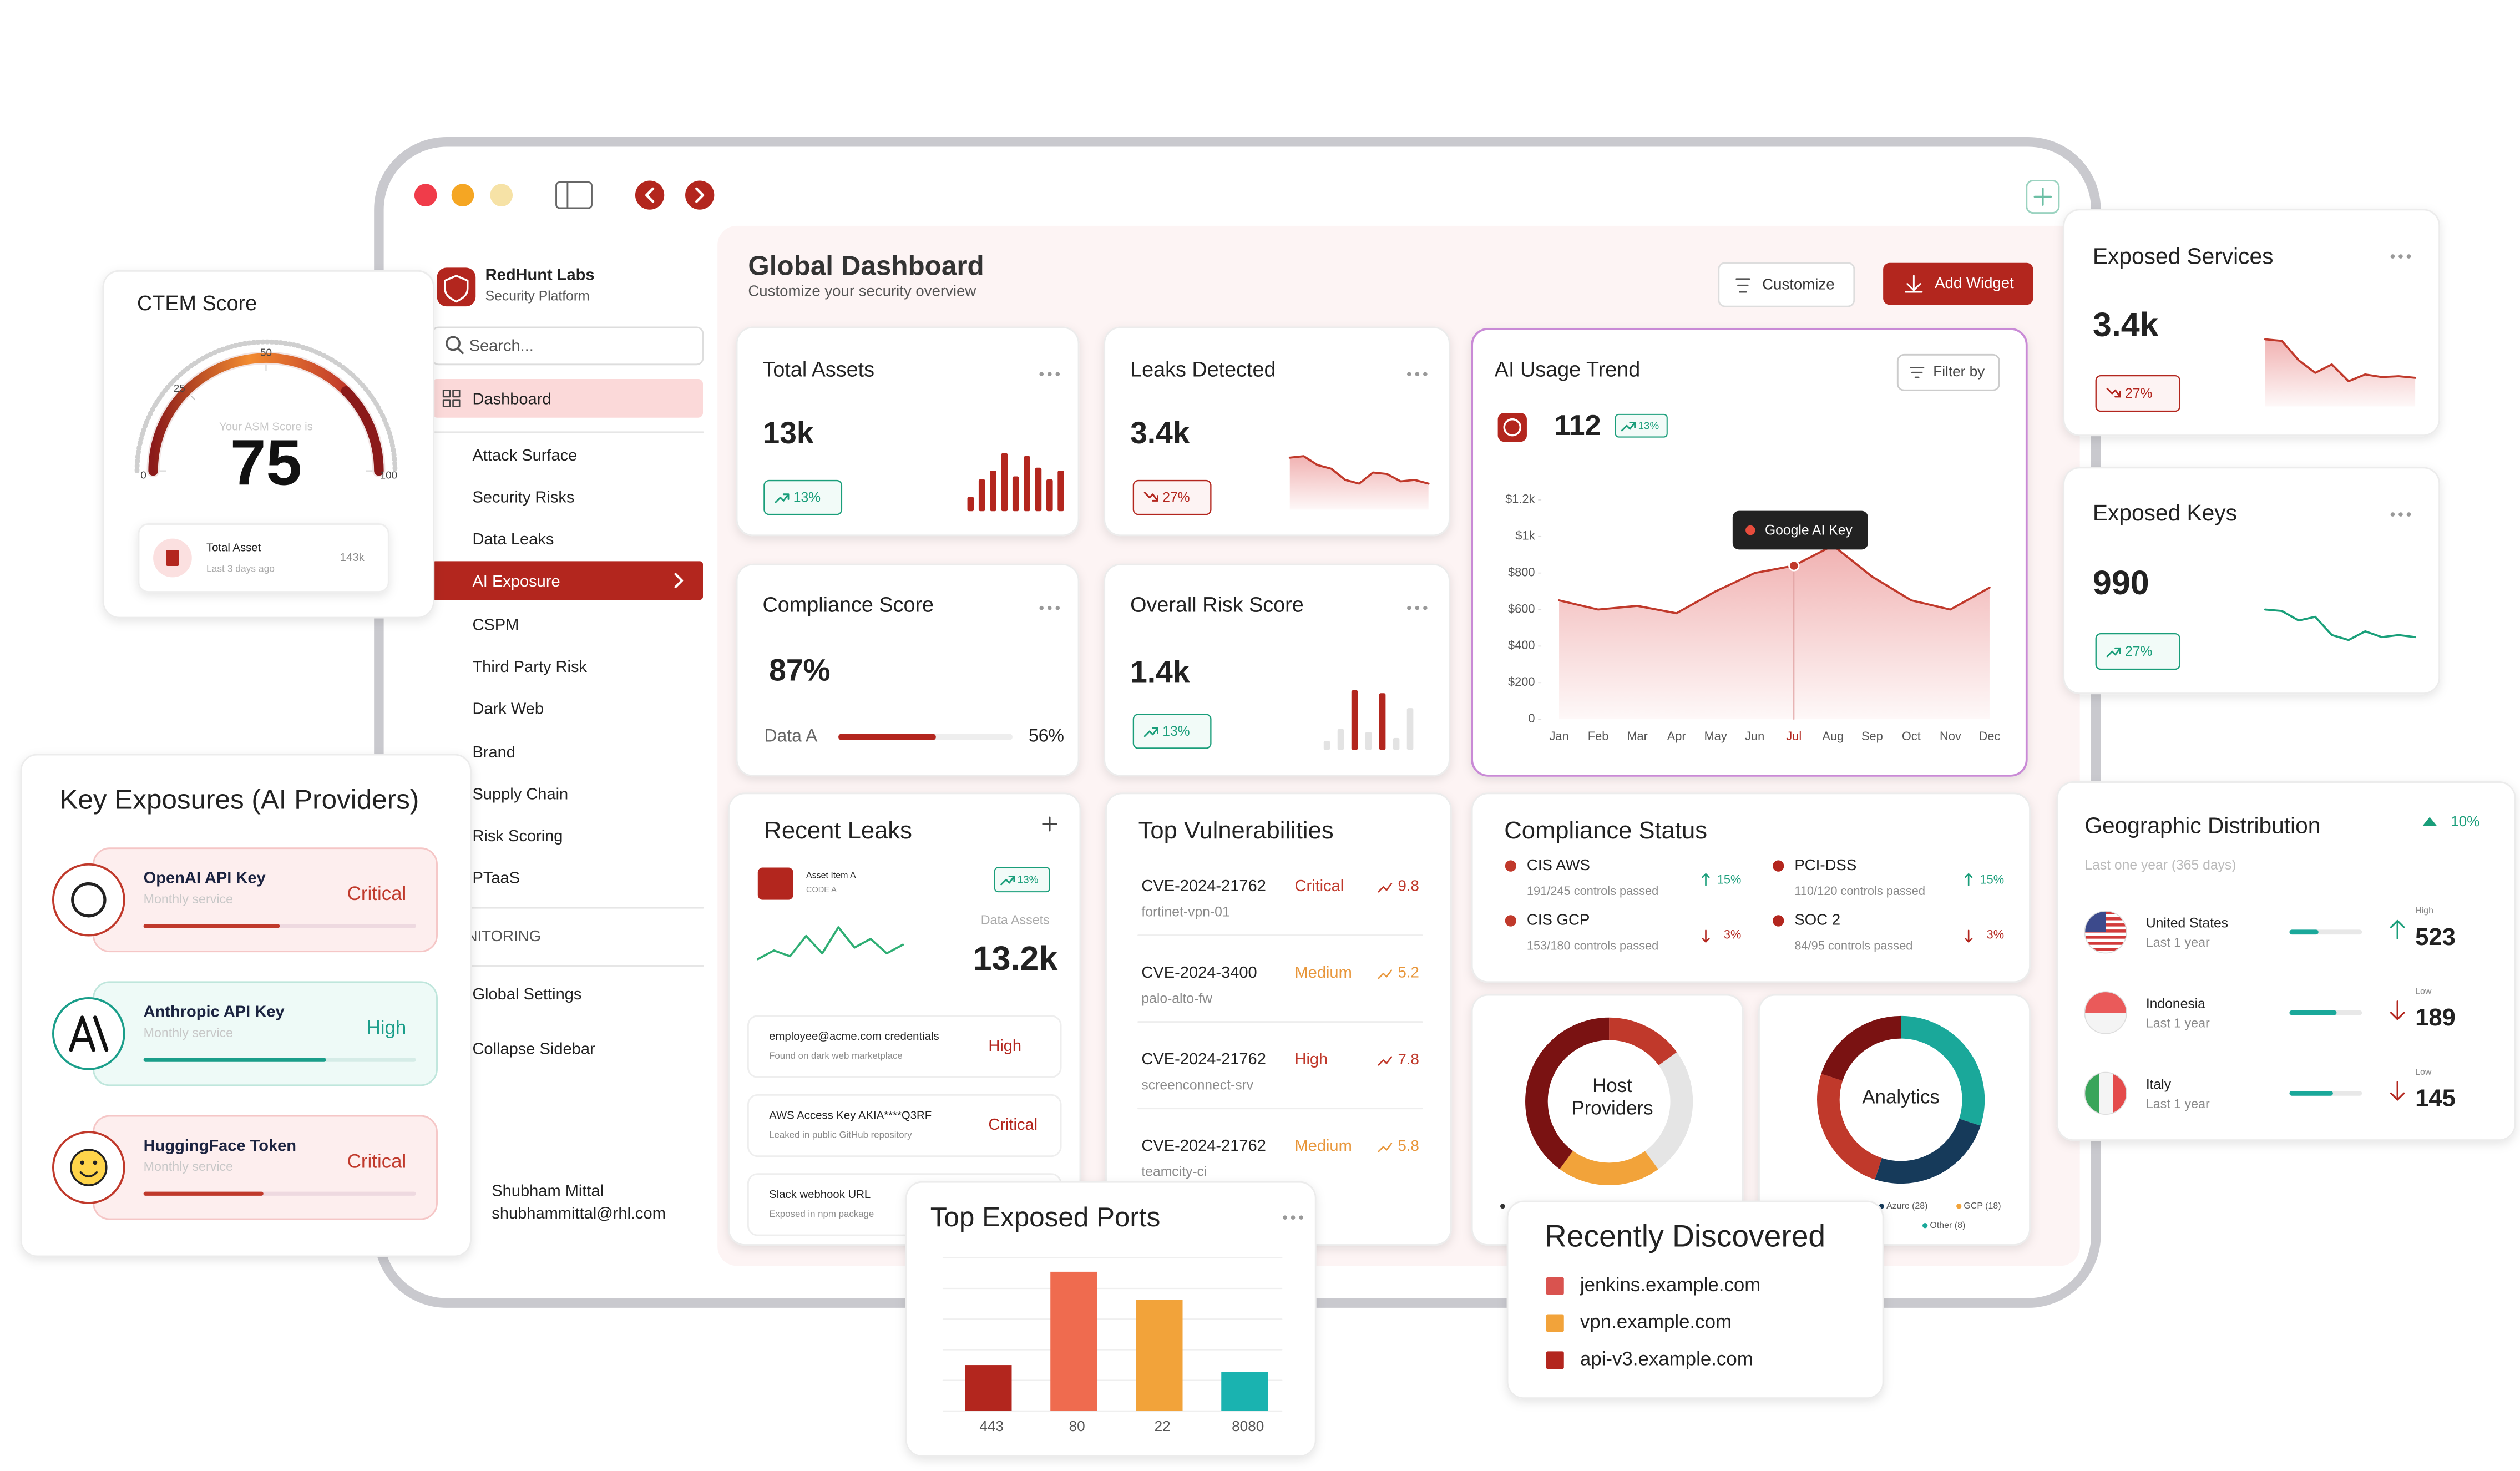 The width and height of the screenshot is (2520, 1471). I want to click on label: api-v3.example.com, so click(1666, 1359).